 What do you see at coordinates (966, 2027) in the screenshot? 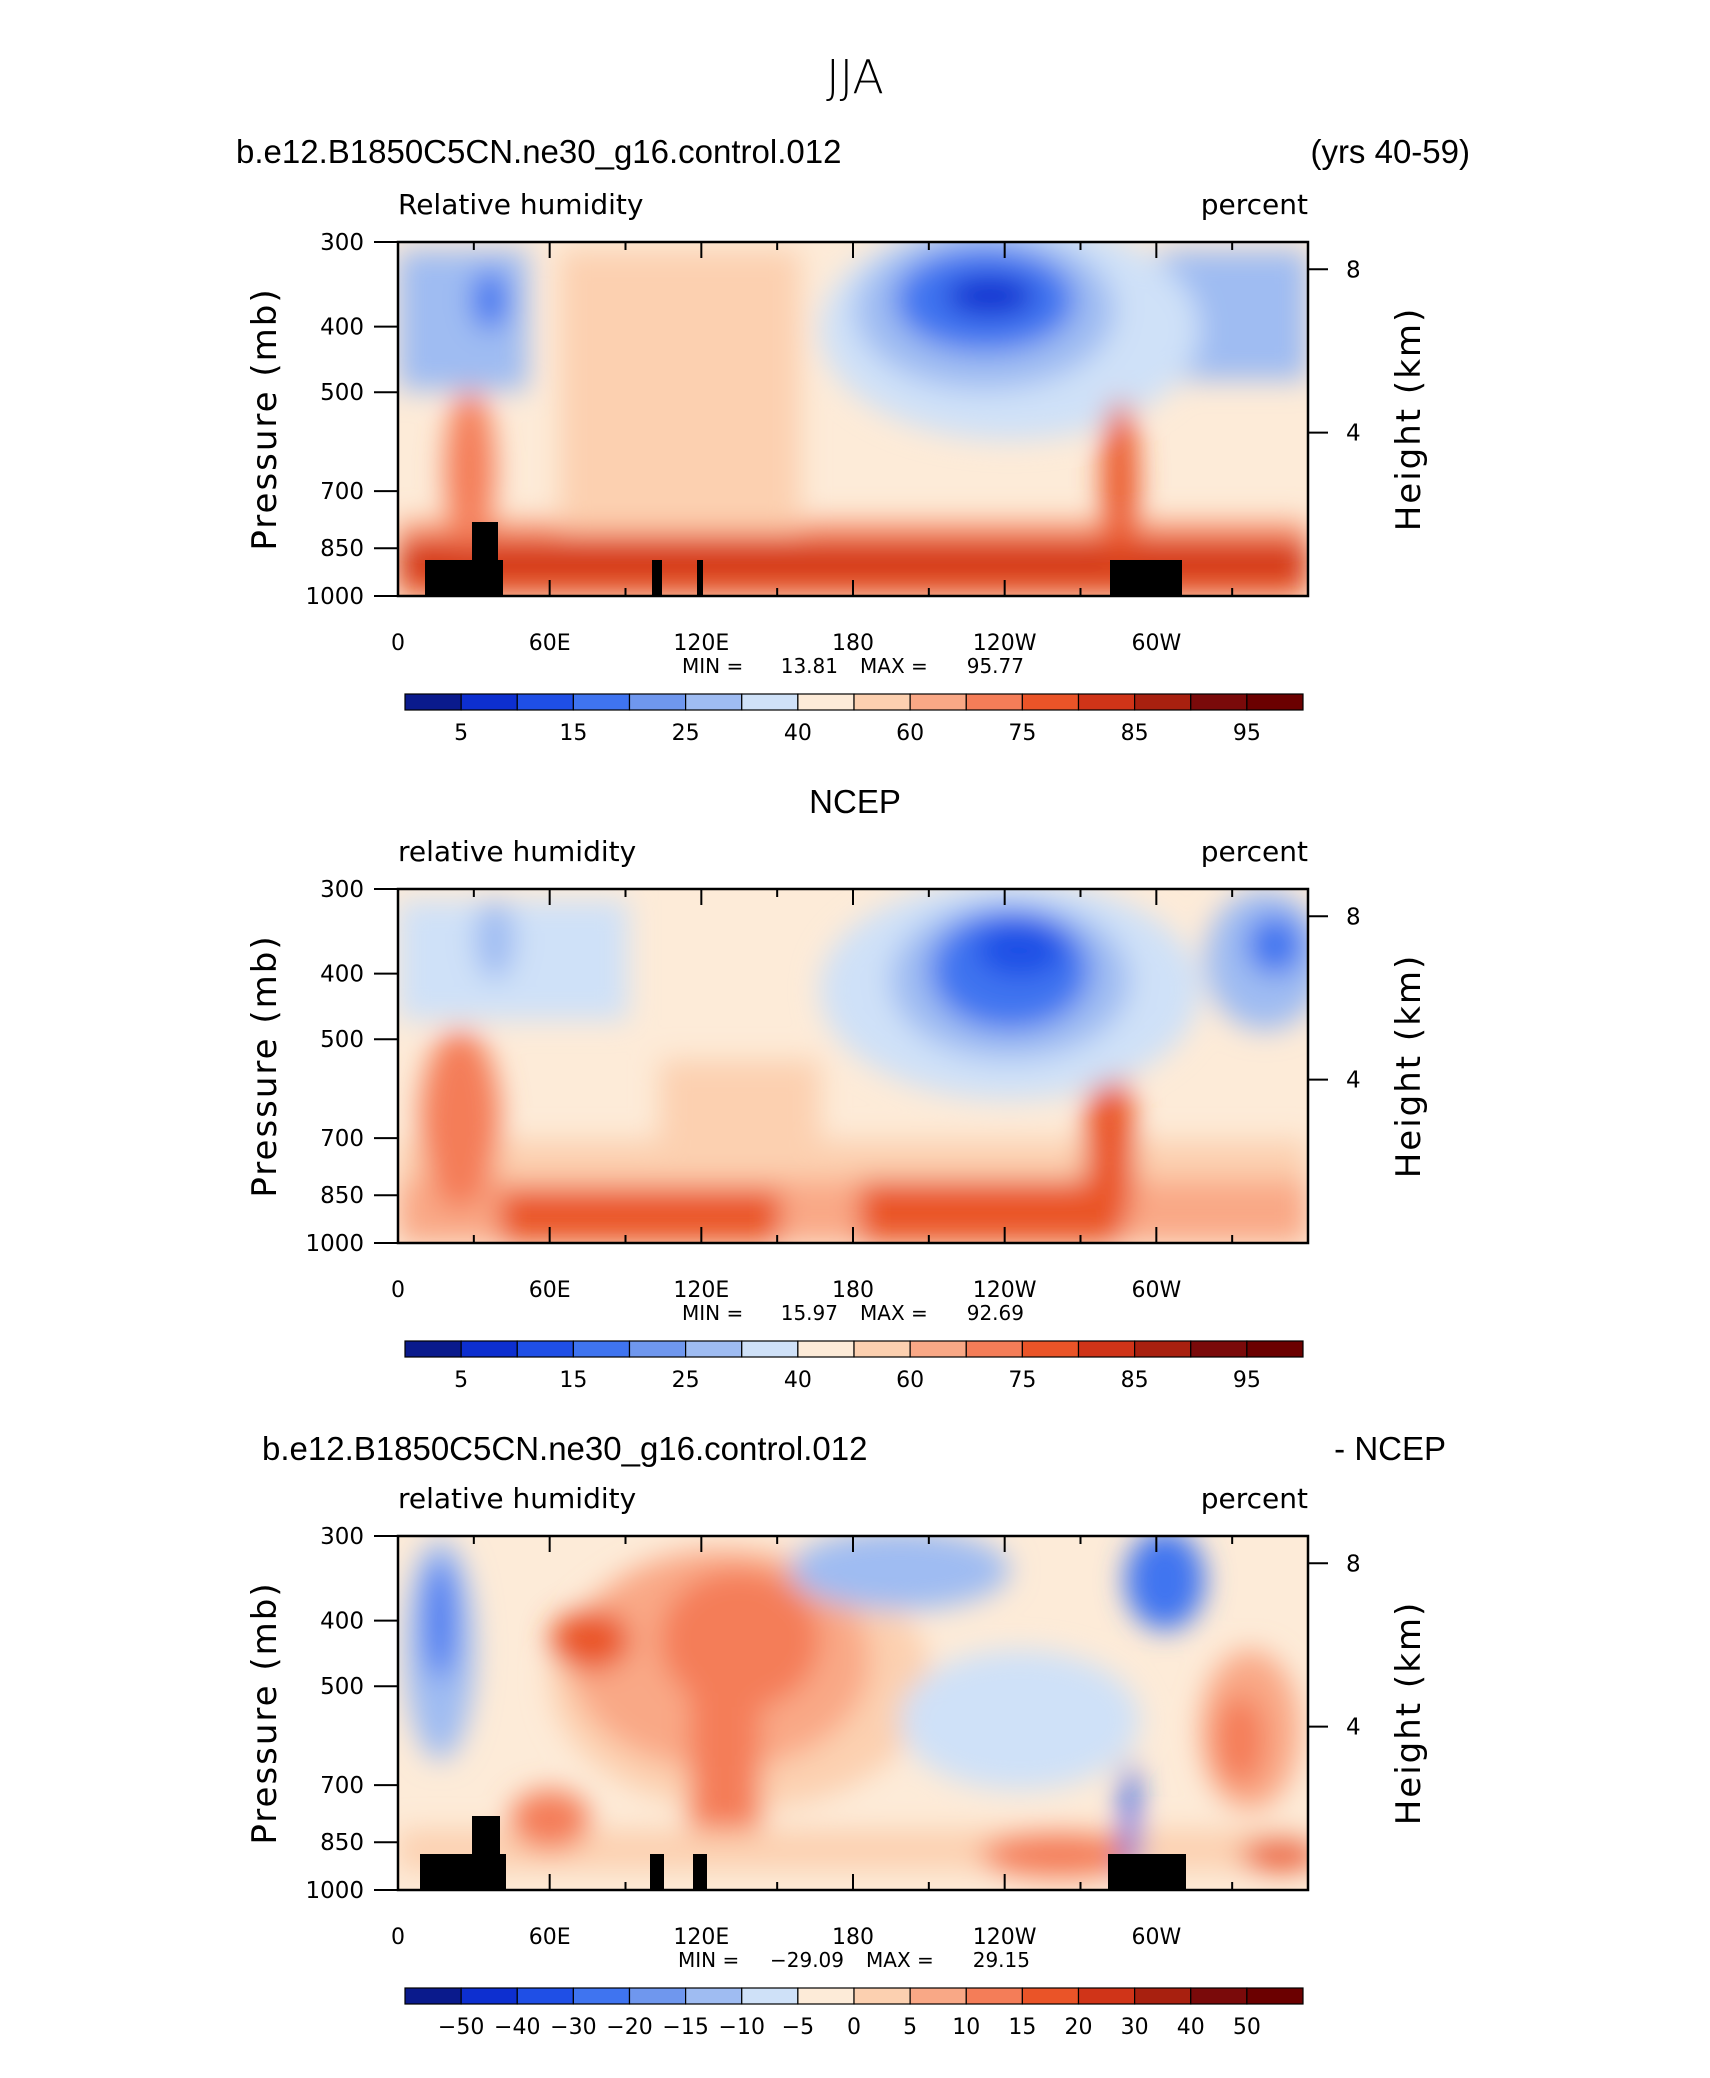
I see `colorbar-label: 10` at bounding box center [966, 2027].